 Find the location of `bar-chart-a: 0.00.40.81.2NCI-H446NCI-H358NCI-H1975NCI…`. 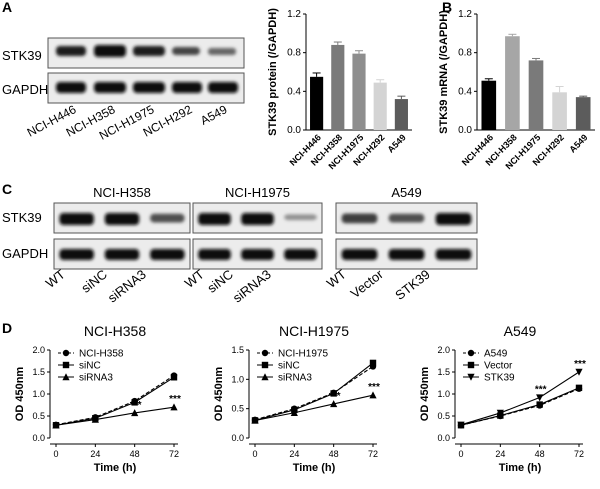

bar-chart-a: 0.00.40.81.2NCI-H446NCI-H358NCI-H1975NCI… is located at coordinates (339, 89).